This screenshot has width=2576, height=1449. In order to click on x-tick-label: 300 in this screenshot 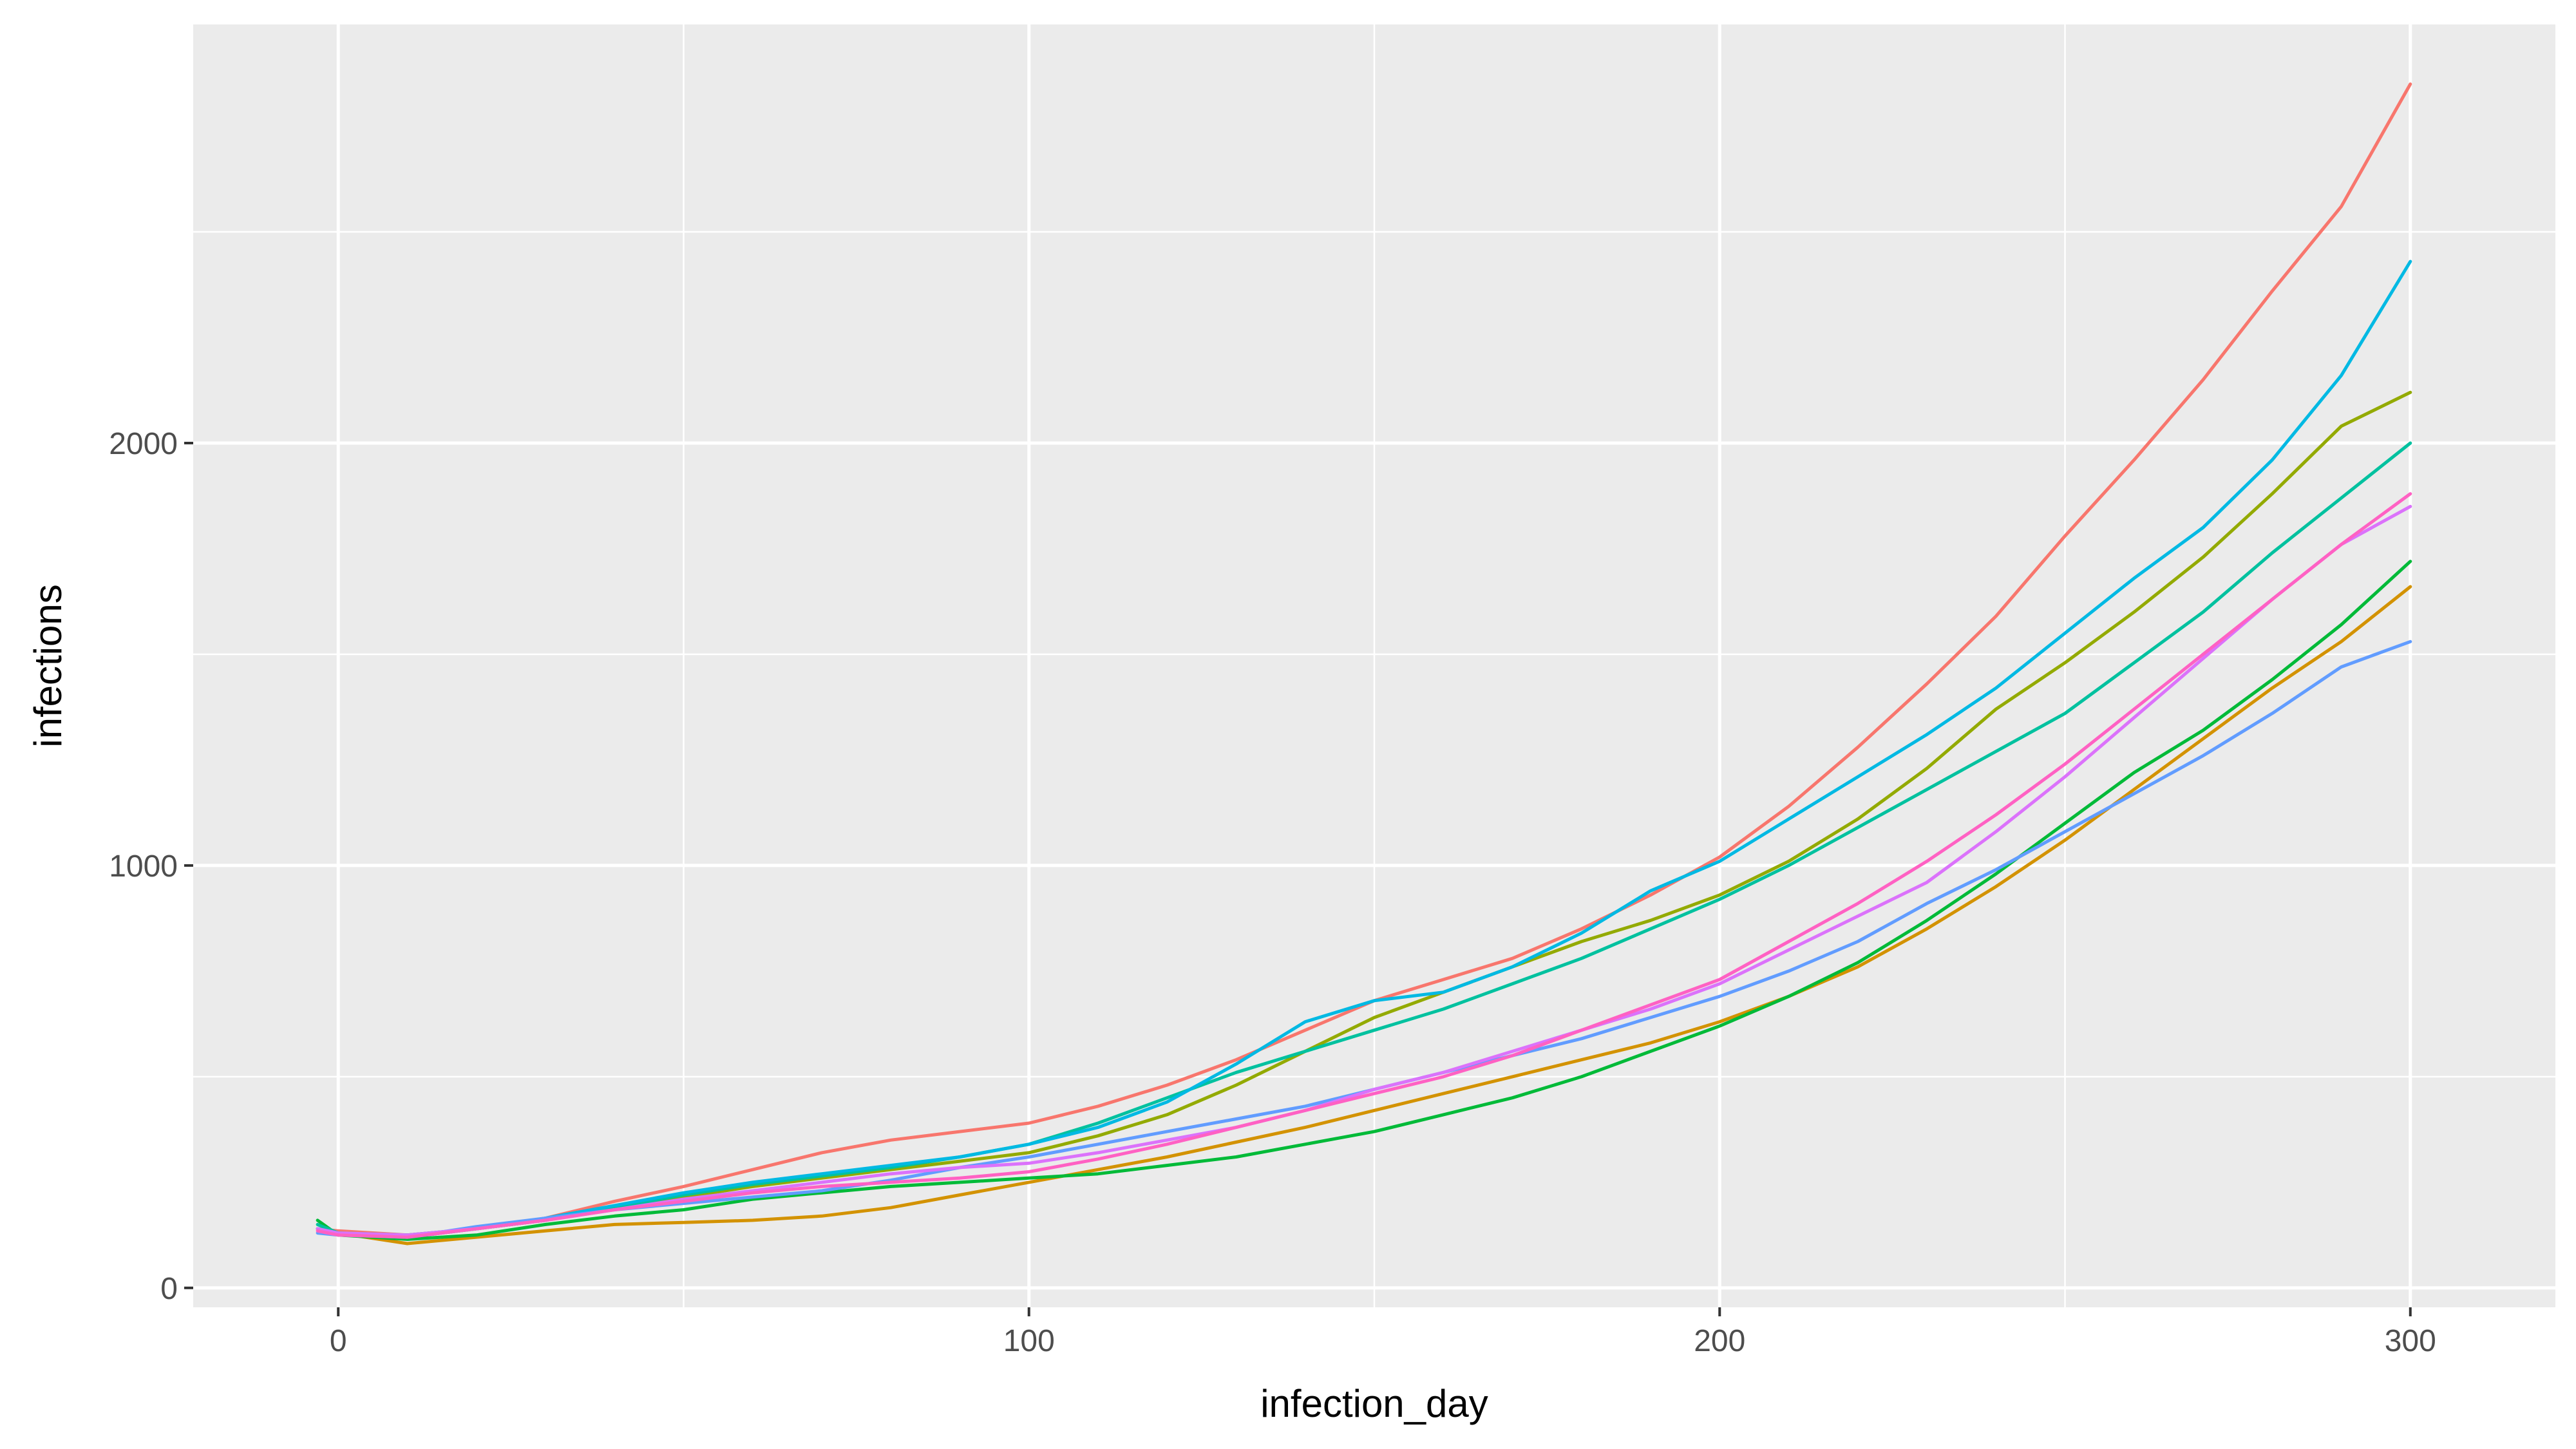, I will do `click(2410, 1341)`.